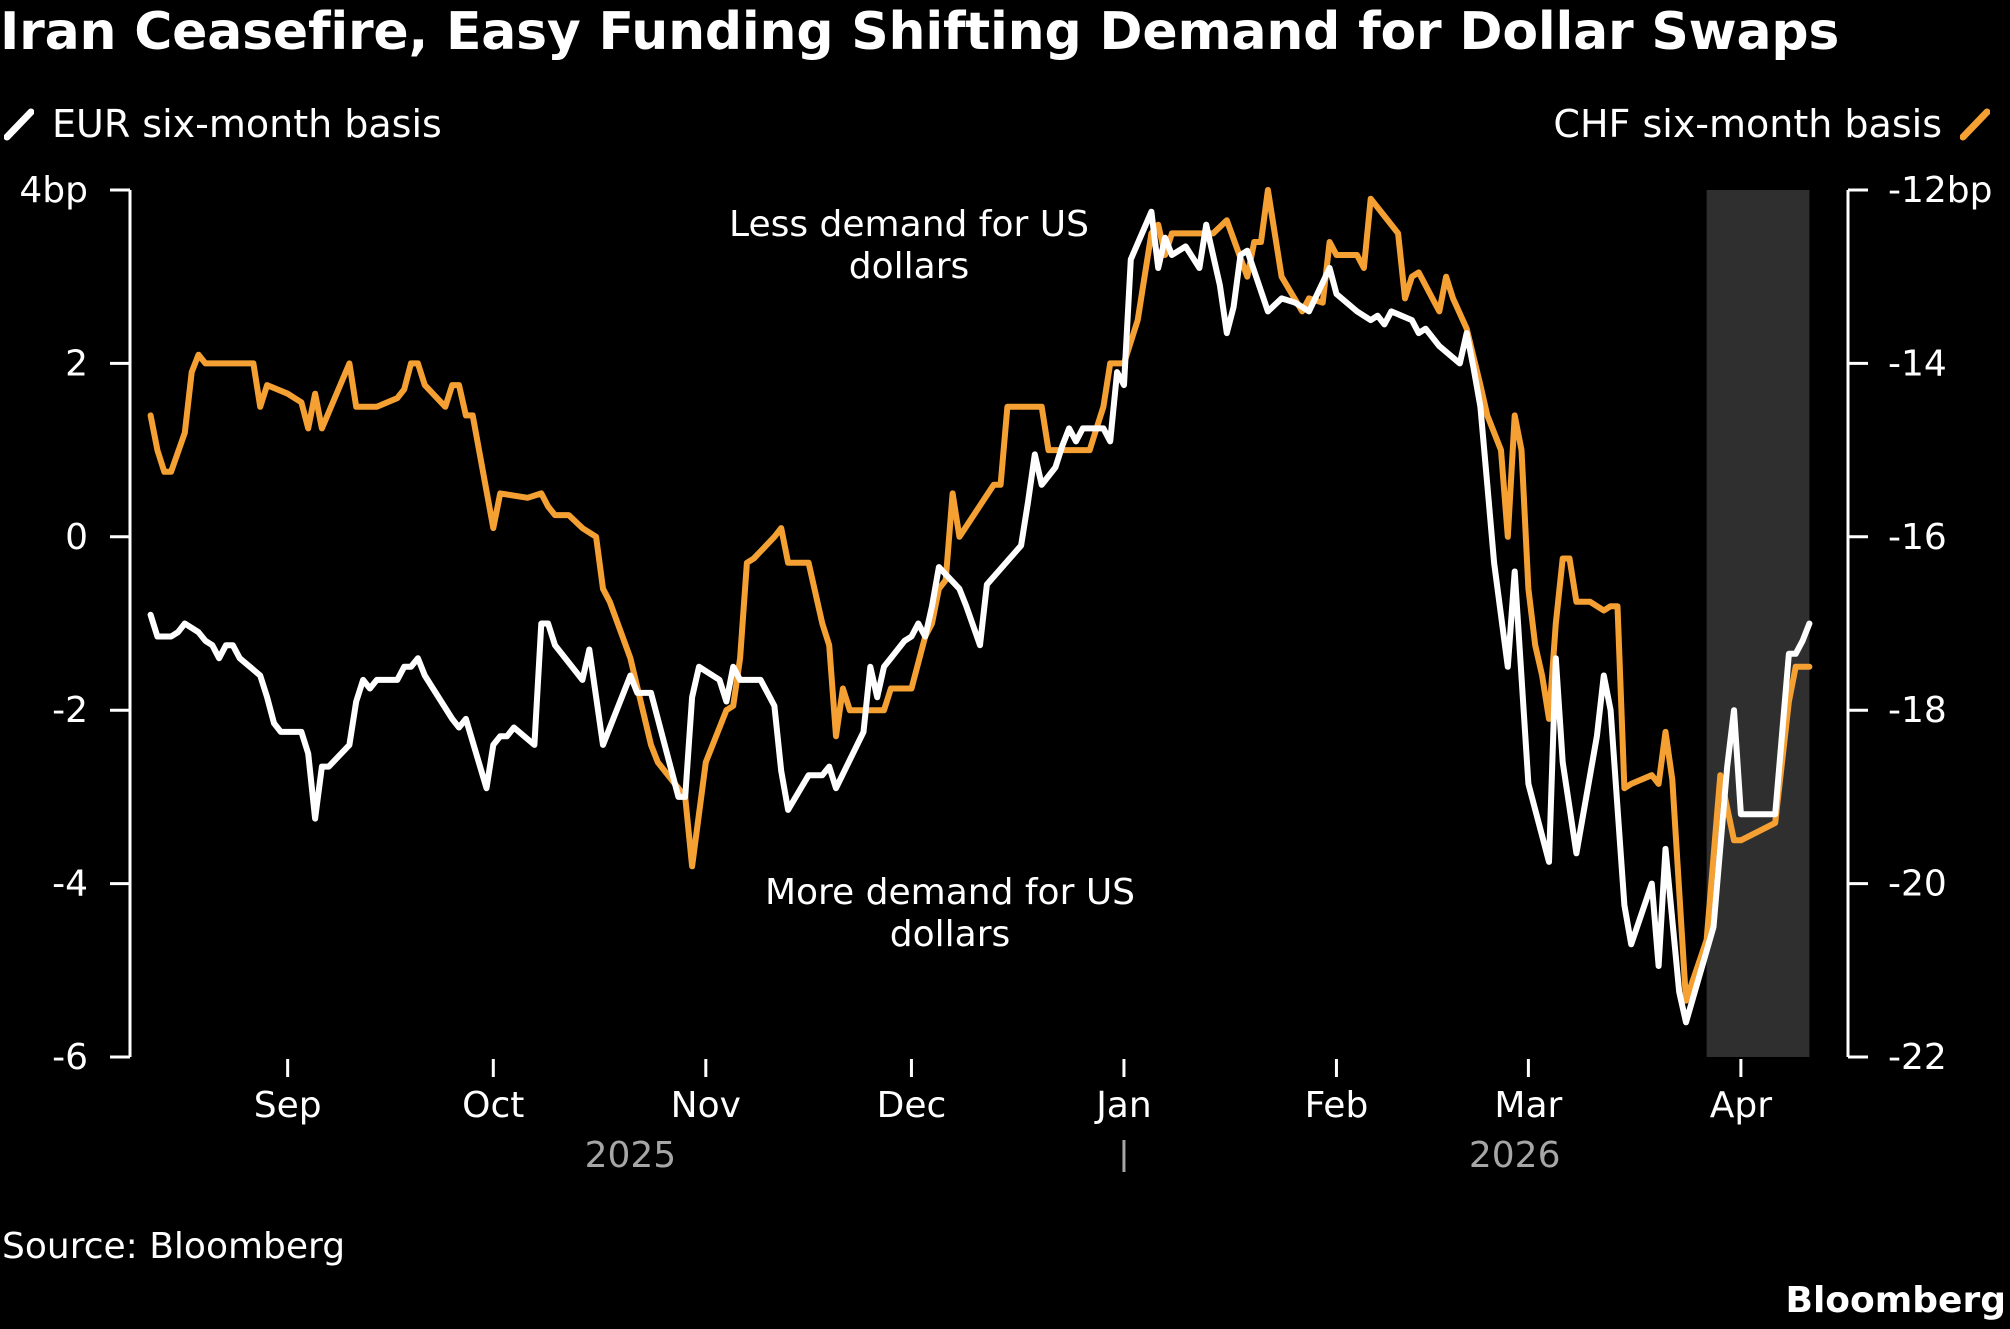 The image size is (2010, 1329). I want to click on shaded-period, so click(1758, 623).